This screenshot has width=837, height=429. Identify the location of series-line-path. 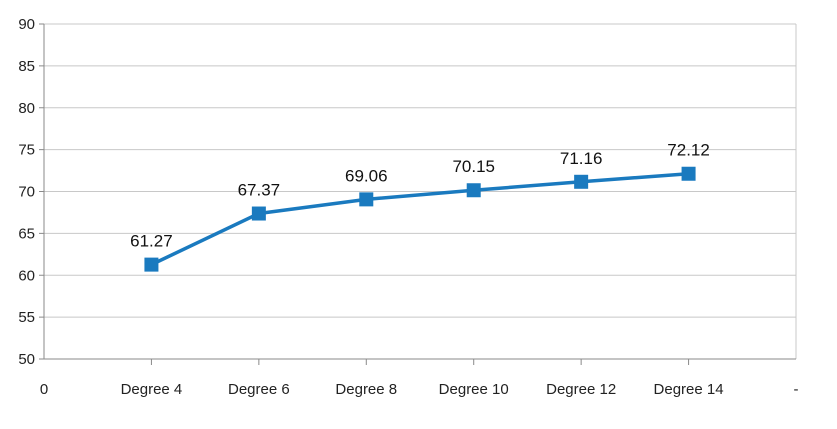
(419, 219).